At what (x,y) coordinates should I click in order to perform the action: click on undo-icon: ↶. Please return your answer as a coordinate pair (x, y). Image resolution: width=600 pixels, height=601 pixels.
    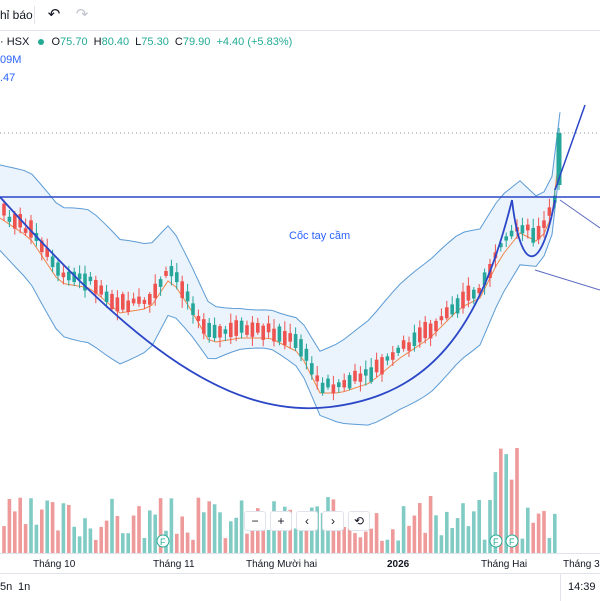
    Looking at the image, I should click on (54, 14).